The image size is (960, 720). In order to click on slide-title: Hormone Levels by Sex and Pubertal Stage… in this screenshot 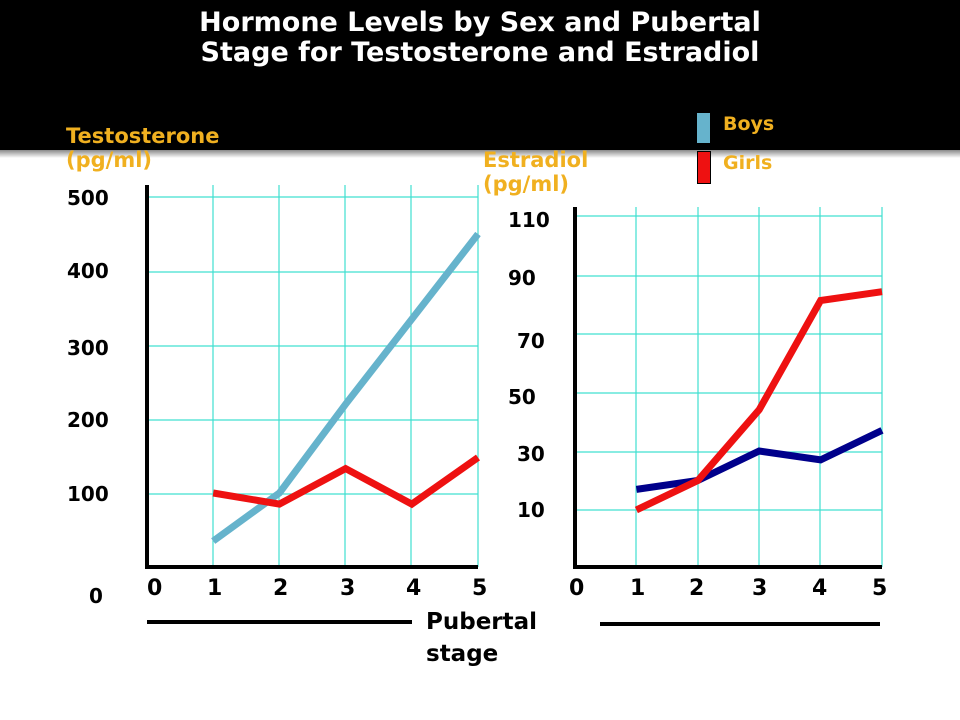, I will do `click(480, 37)`.